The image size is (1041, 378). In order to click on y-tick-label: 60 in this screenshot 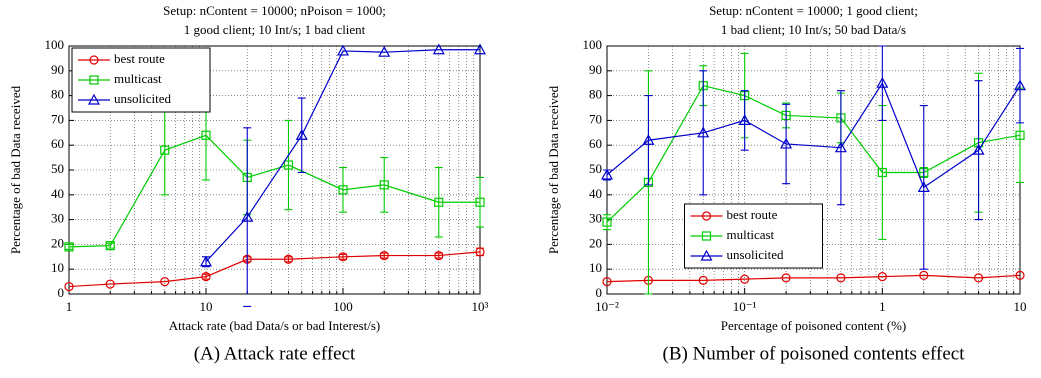, I will do `click(595, 143)`.